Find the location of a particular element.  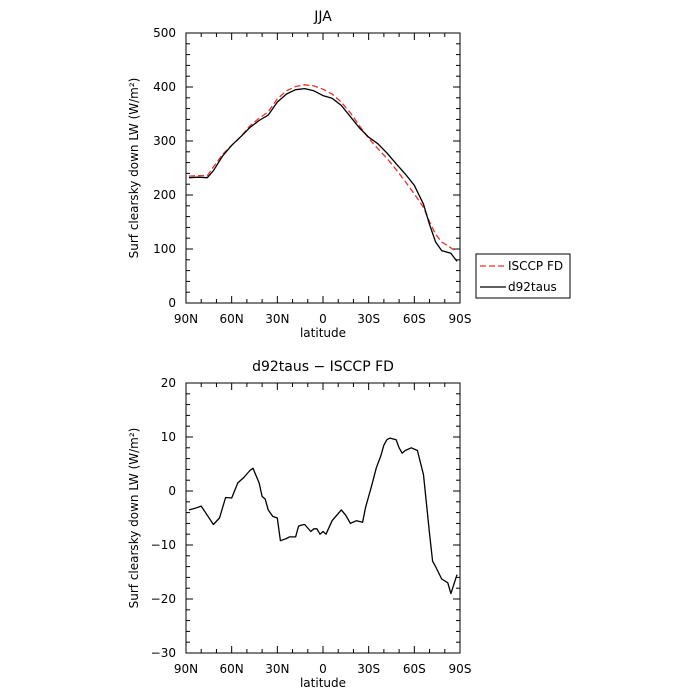

y-tick-label: 400 is located at coordinates (164, 87).